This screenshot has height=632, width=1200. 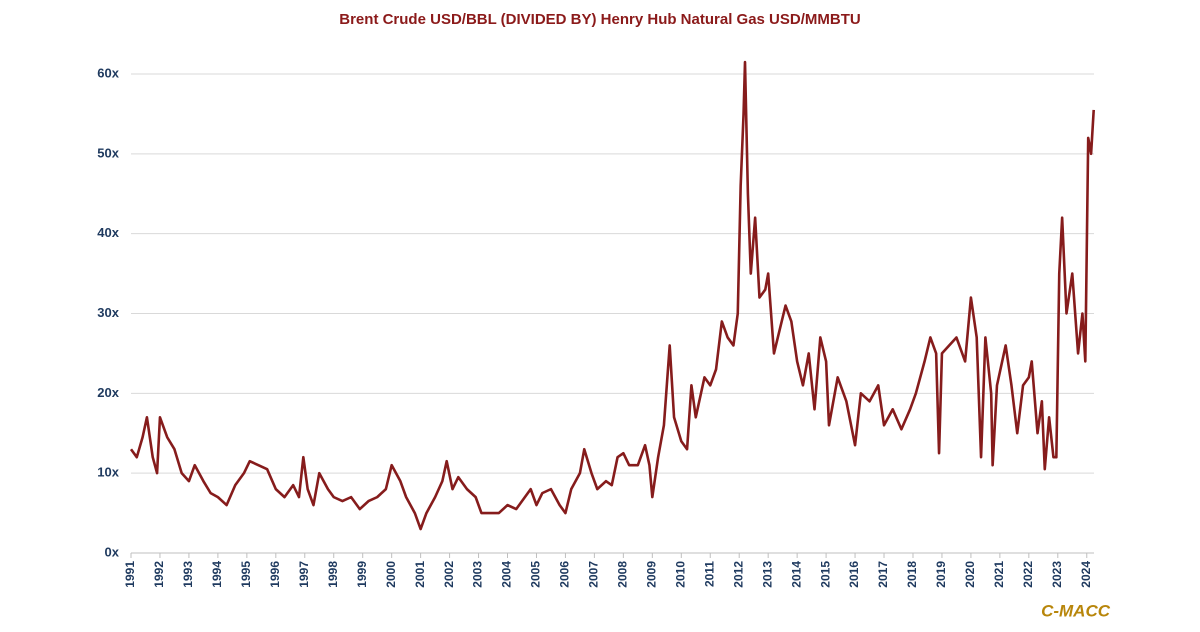 I want to click on x-tick-label: 2021, so click(x=999, y=574).